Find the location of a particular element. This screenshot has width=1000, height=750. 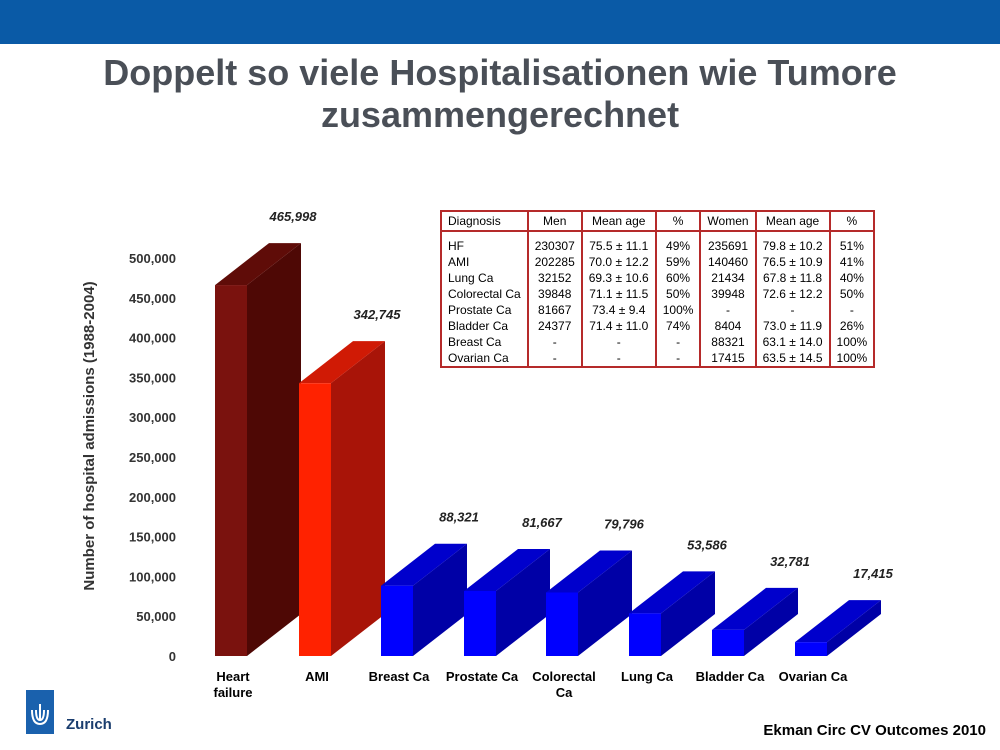

cell-women-mean-age: 63.5 ± 14.5 is located at coordinates (792, 358).